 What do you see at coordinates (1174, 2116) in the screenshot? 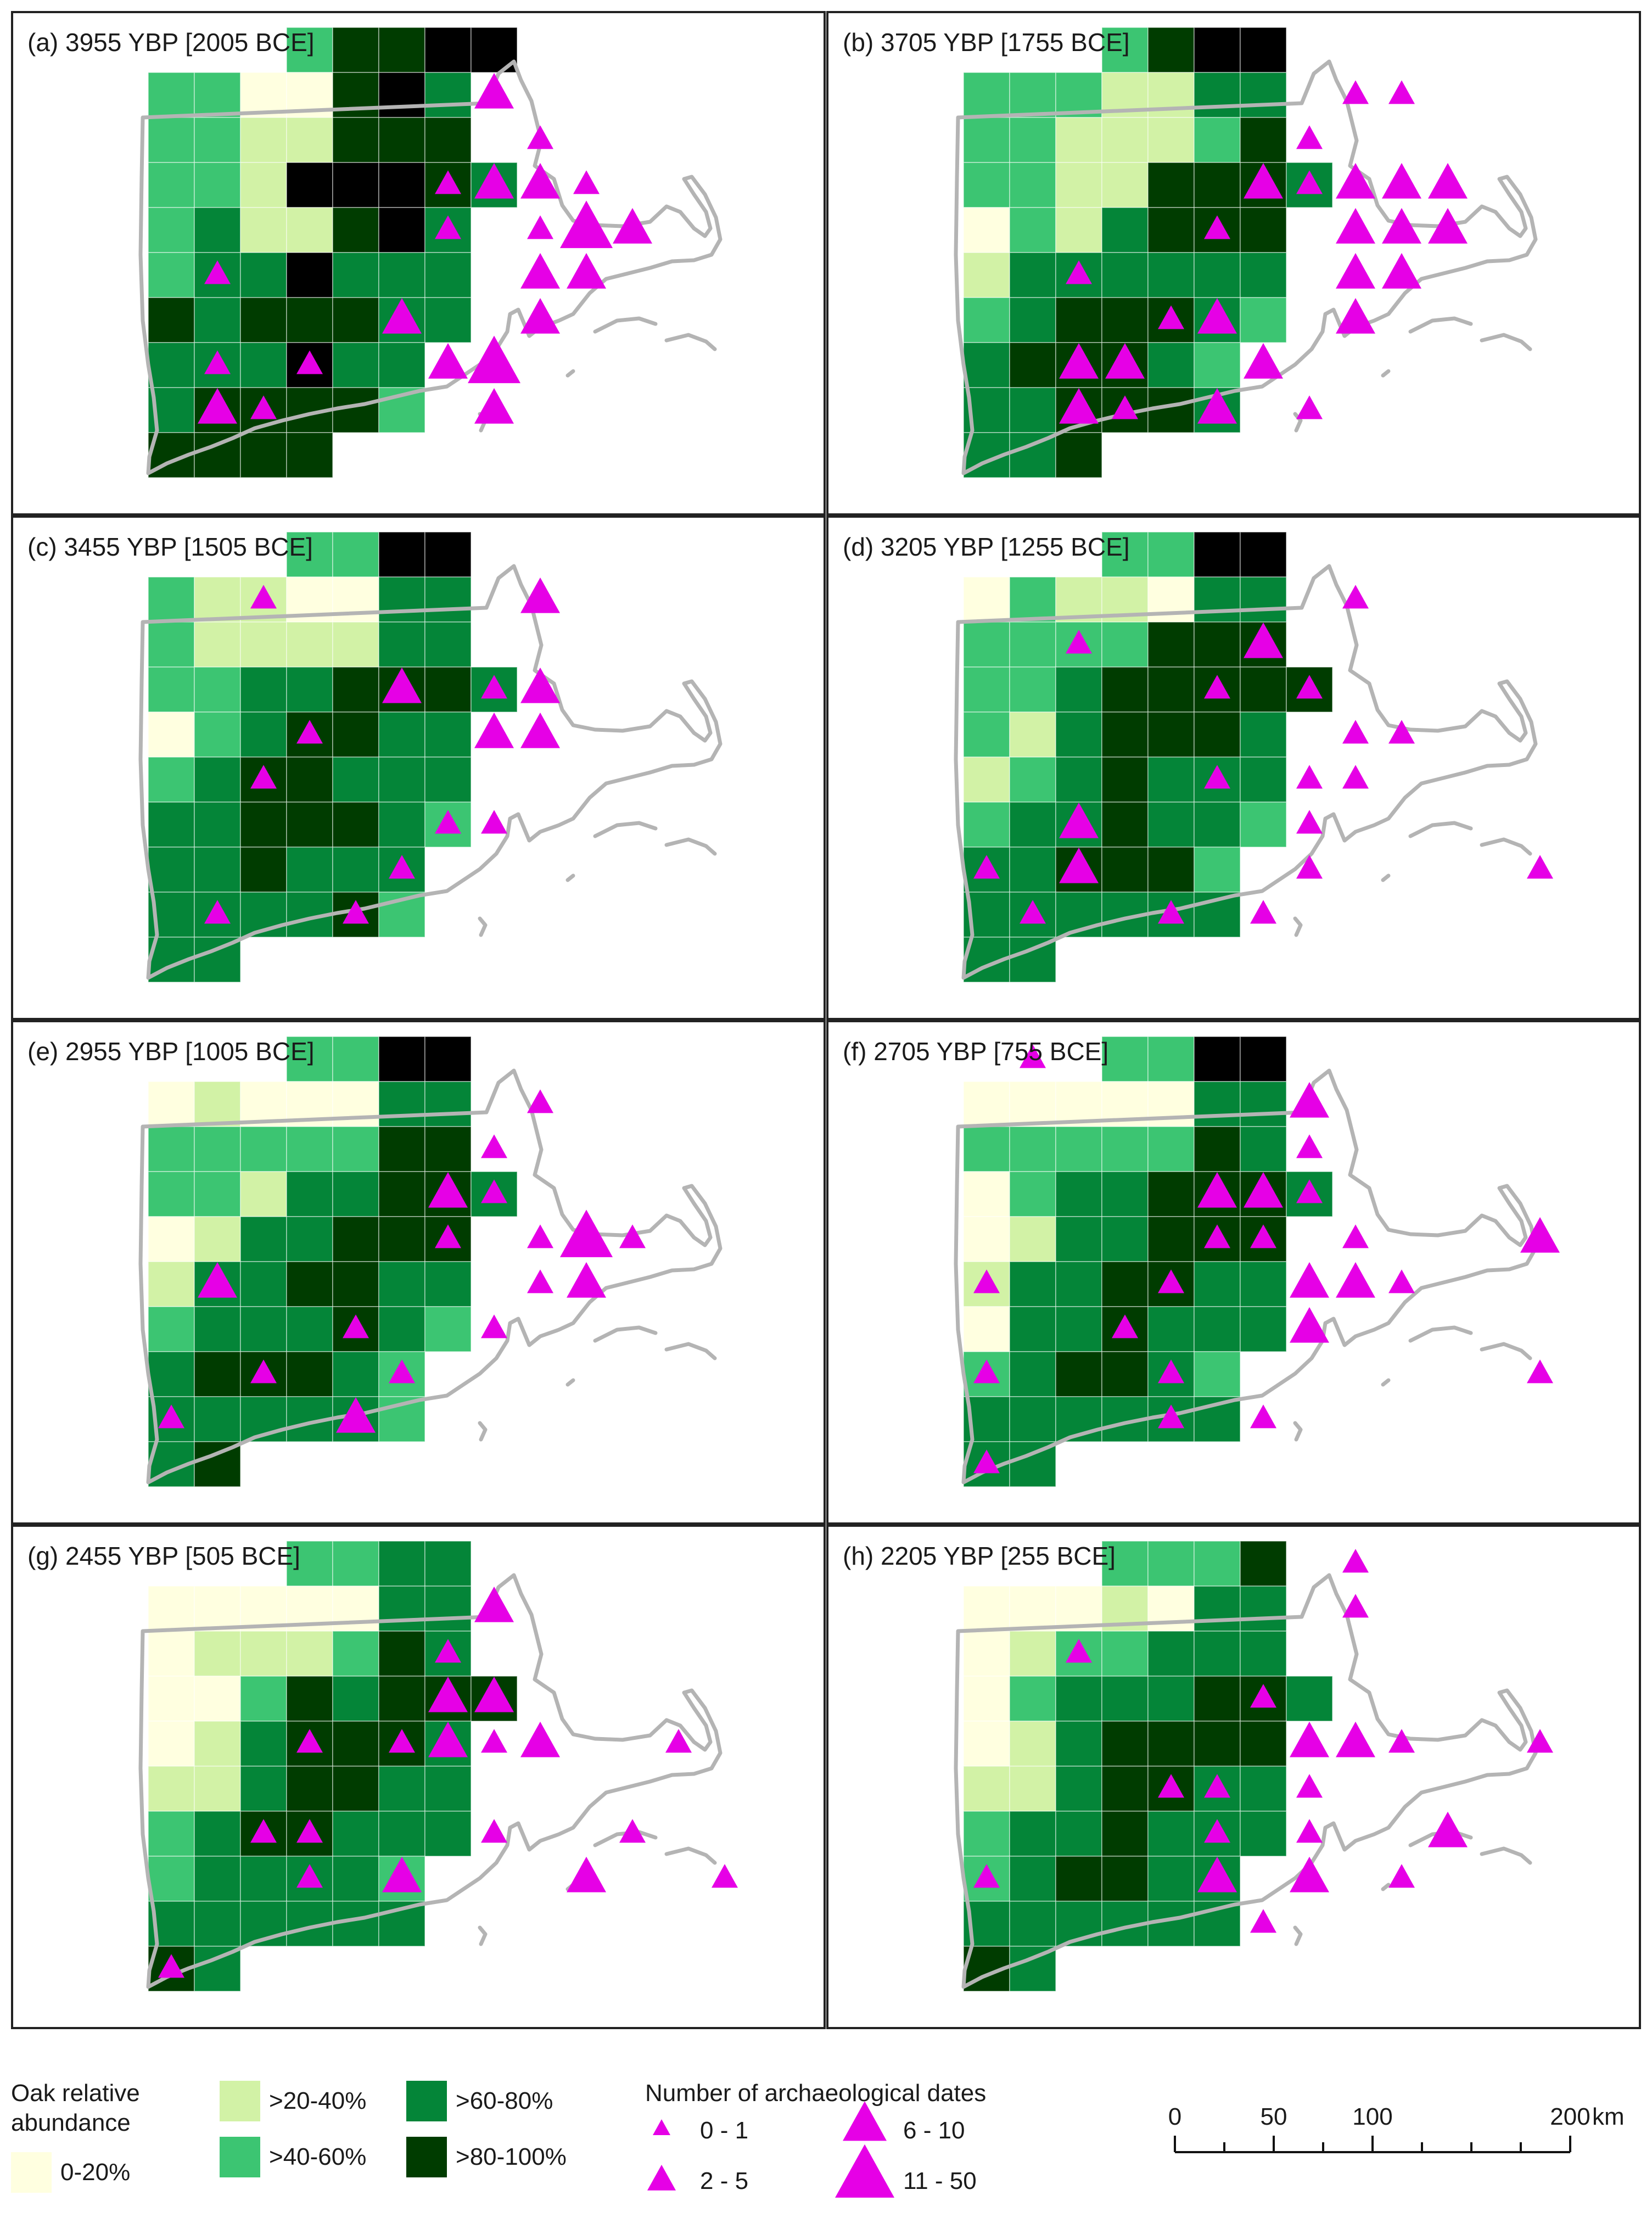
I see `scale-tick-0: 0` at bounding box center [1174, 2116].